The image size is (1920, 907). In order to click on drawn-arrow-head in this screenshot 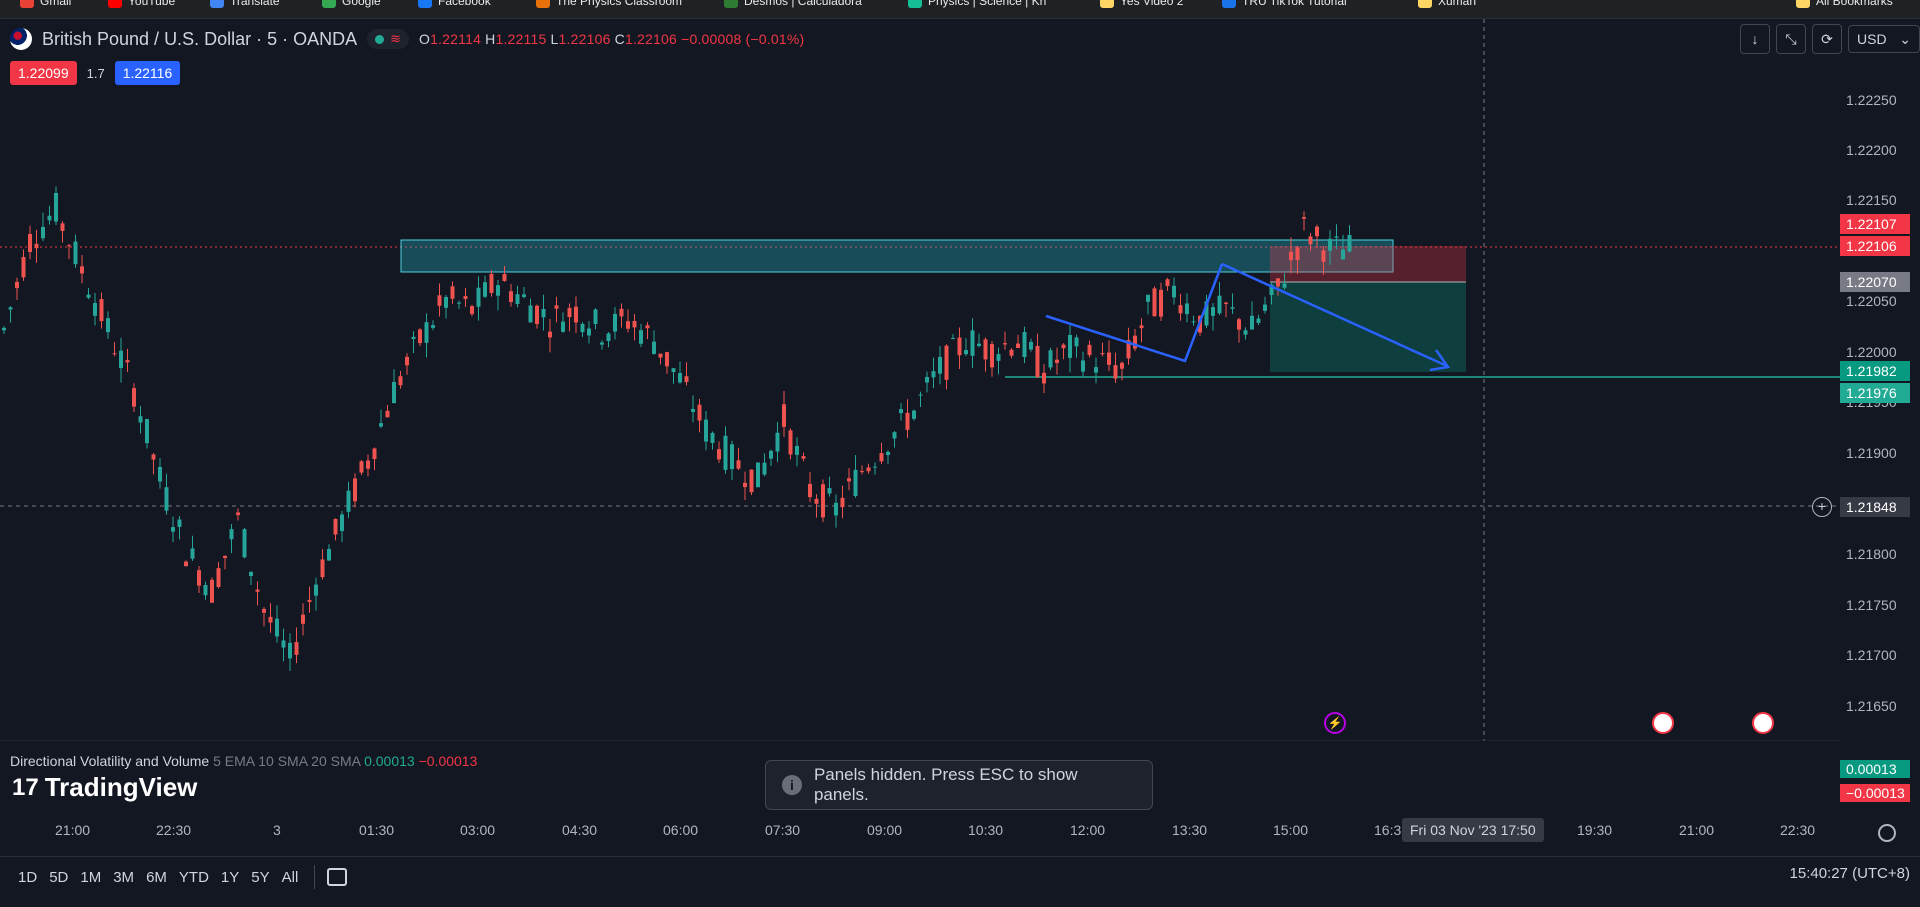, I will do `click(1440, 360)`.